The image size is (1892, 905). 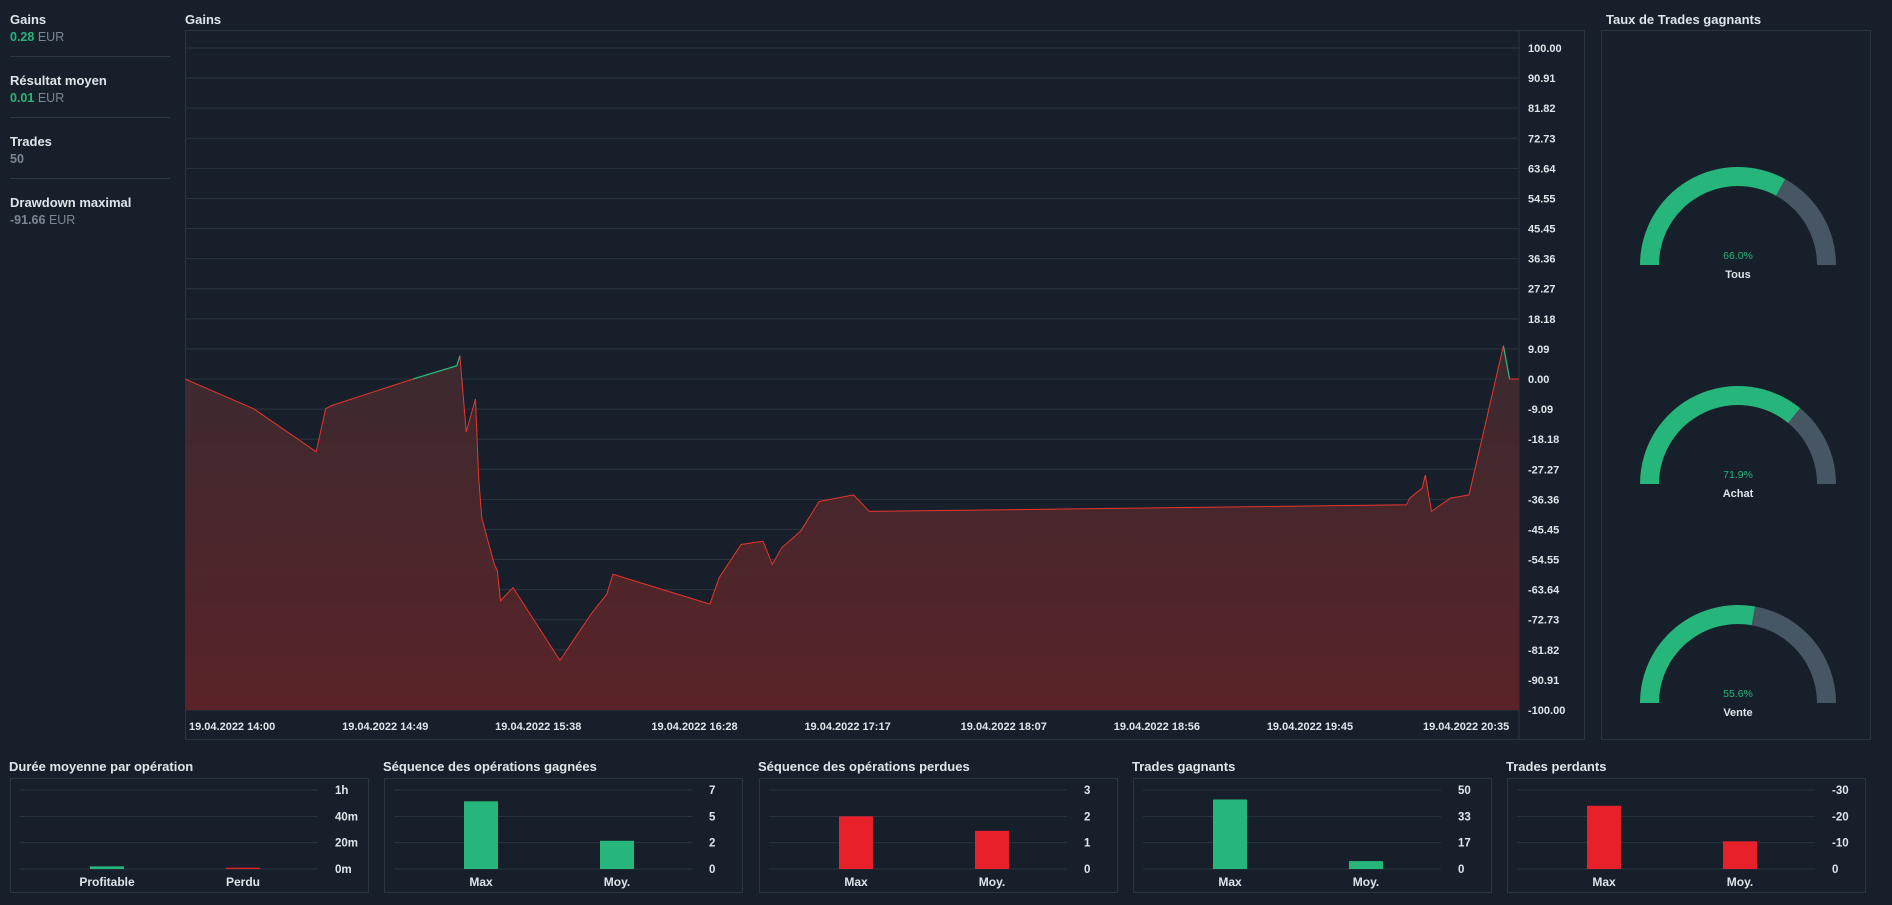 I want to click on y-tick-label: 0.00, so click(x=1538, y=380).